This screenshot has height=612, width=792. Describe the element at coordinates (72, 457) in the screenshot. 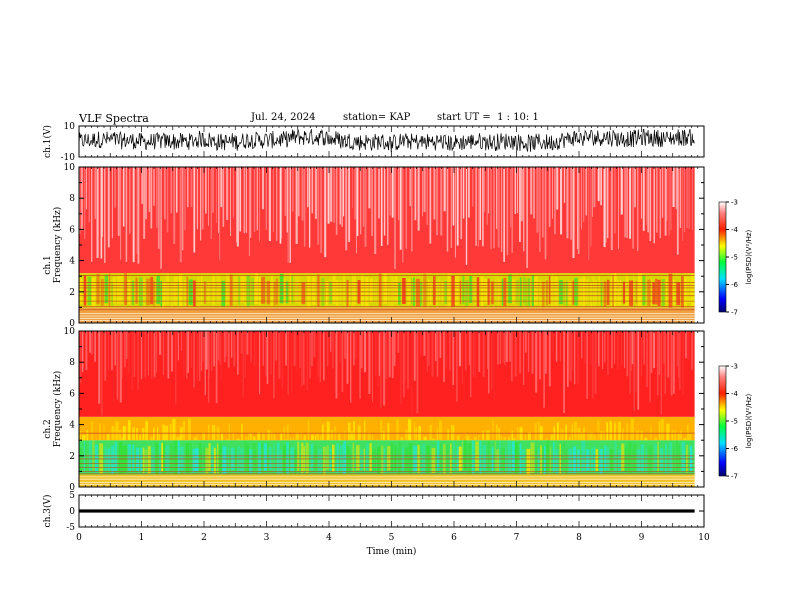

I see `y-tick-label: 2` at that location.